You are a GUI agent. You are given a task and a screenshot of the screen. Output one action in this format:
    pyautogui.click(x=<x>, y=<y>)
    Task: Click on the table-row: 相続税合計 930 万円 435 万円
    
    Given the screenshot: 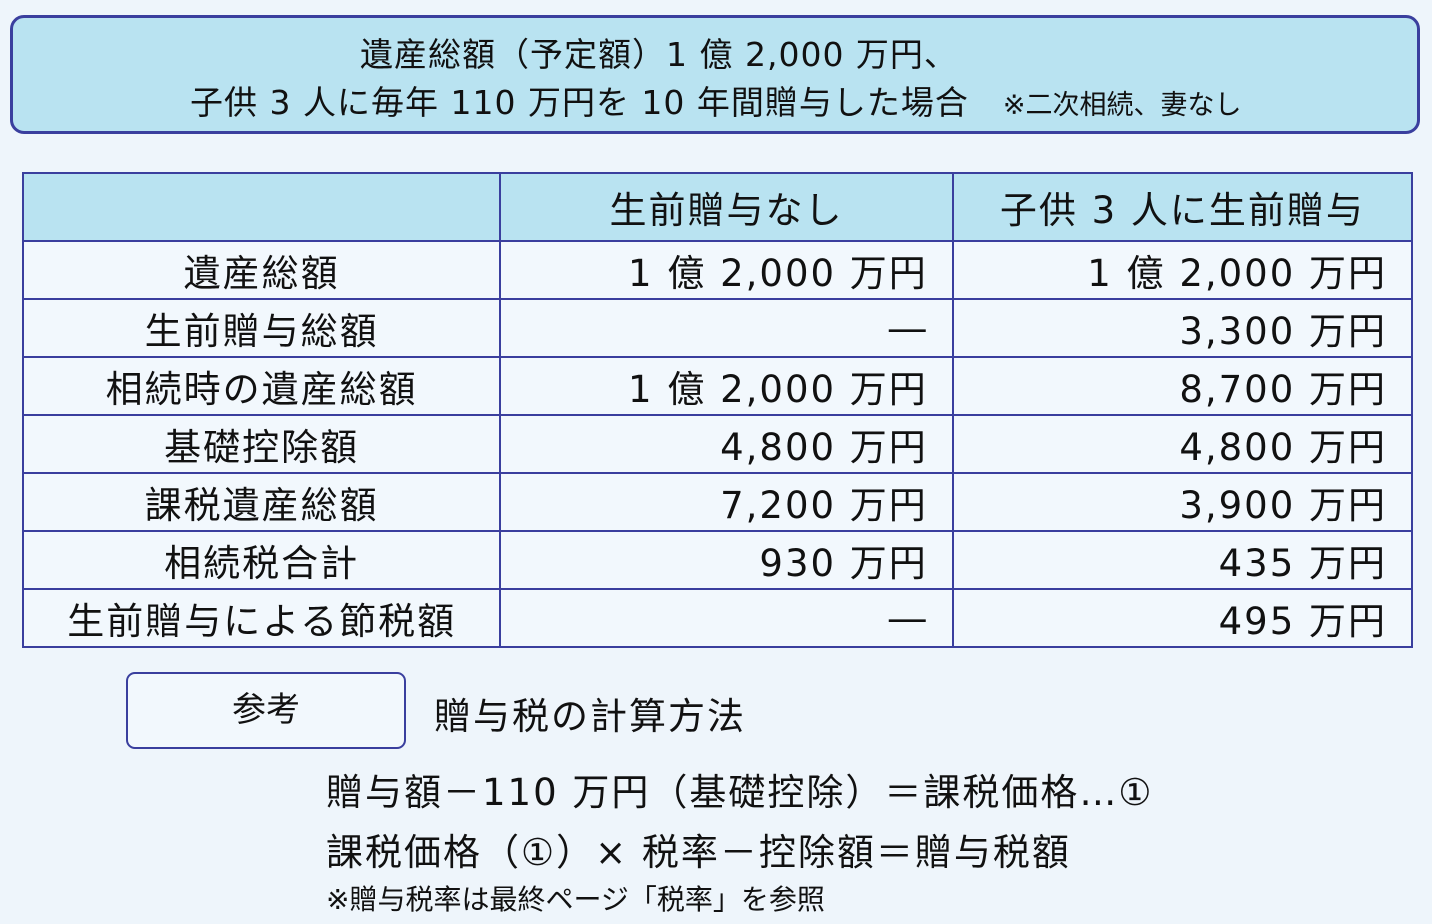 What is the action you would take?
    pyautogui.click(x=717, y=560)
    